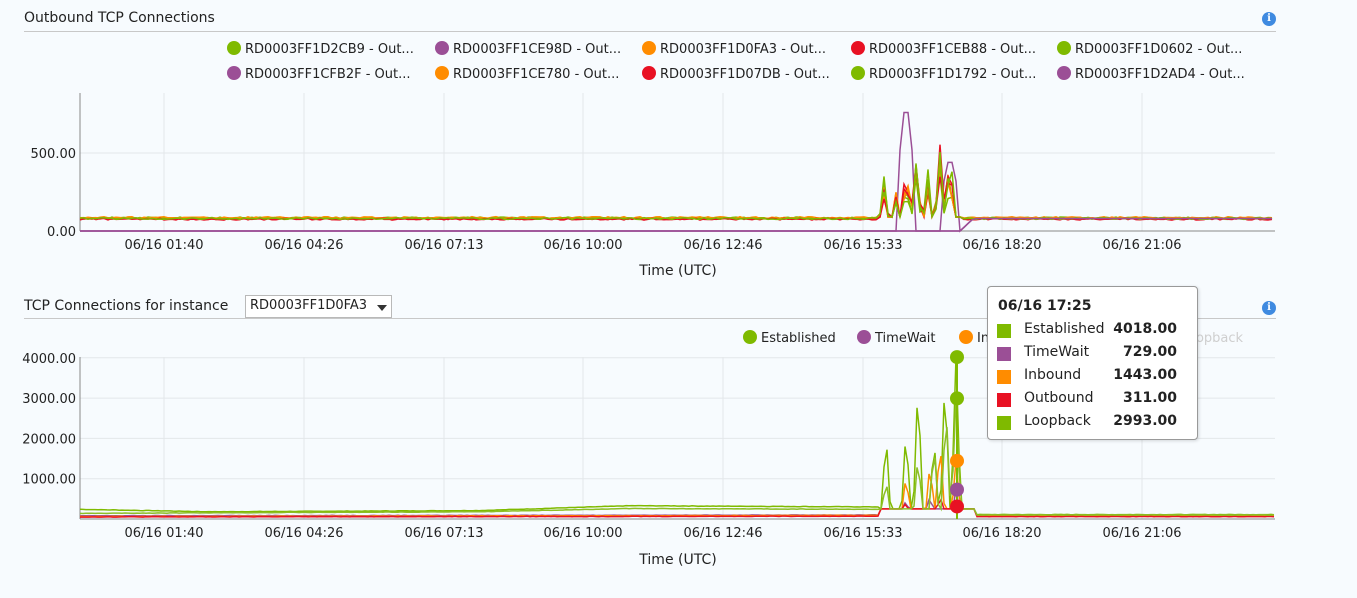 The width and height of the screenshot is (1357, 598). Describe the element at coordinates (61, 232) in the screenshot. I see `y-tick-label: 0.00` at that location.